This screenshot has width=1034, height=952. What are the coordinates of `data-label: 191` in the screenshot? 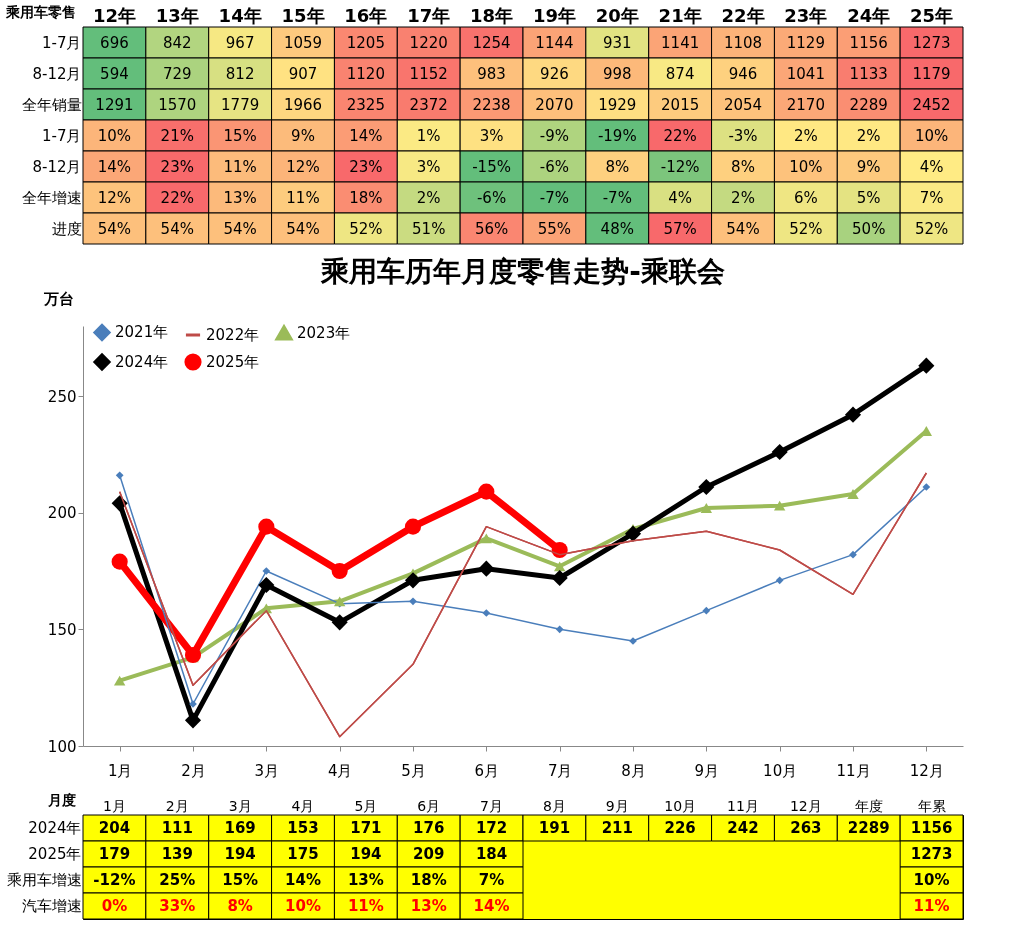 It's located at (554, 828).